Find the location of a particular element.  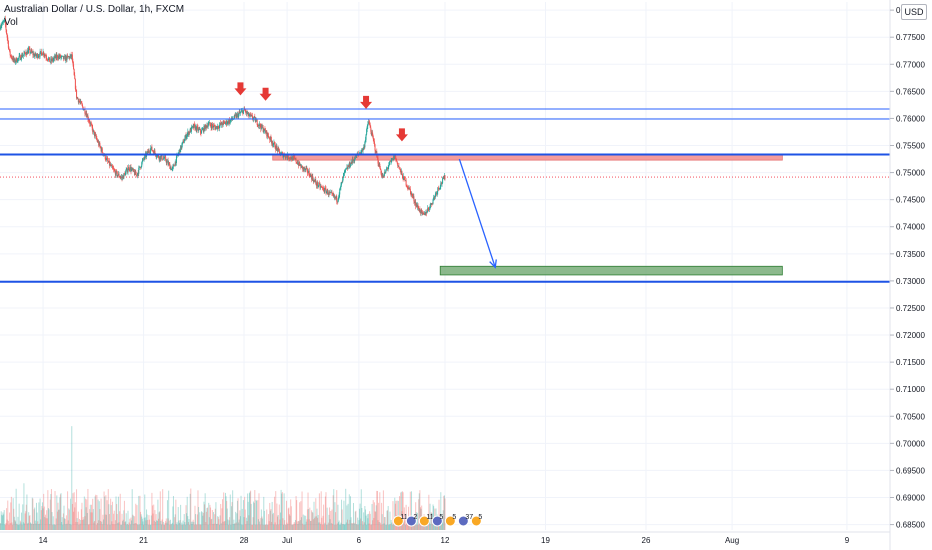

currency-button: USD is located at coordinates (914, 12).